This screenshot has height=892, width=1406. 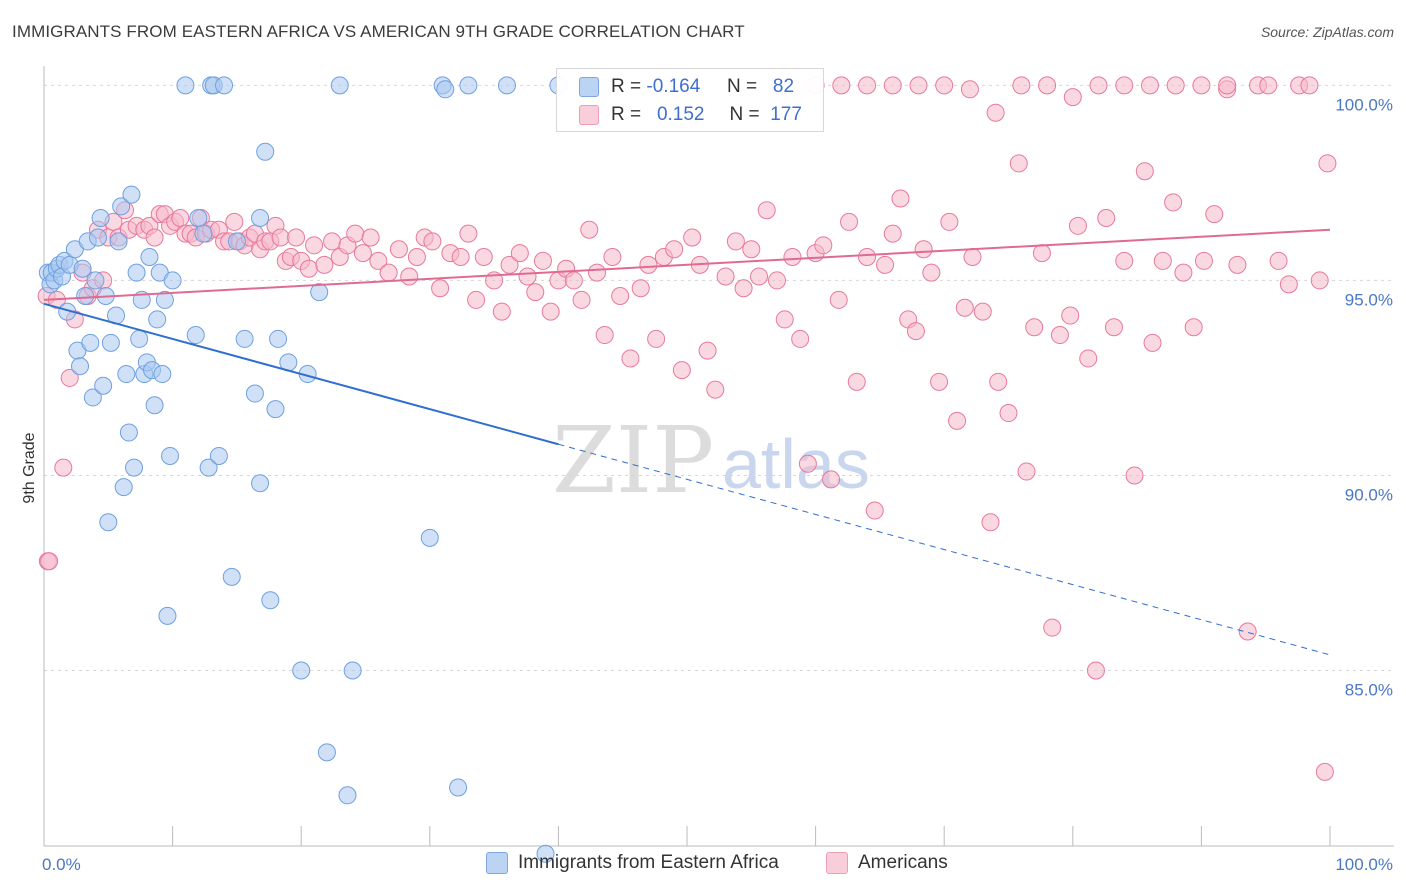 I want to click on r-label: R =, so click(x=626, y=86).